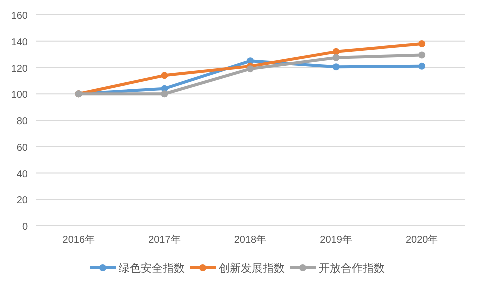  Describe the element at coordinates (164, 240) in the screenshot. I see `x-tick-label: 2017年` at that location.